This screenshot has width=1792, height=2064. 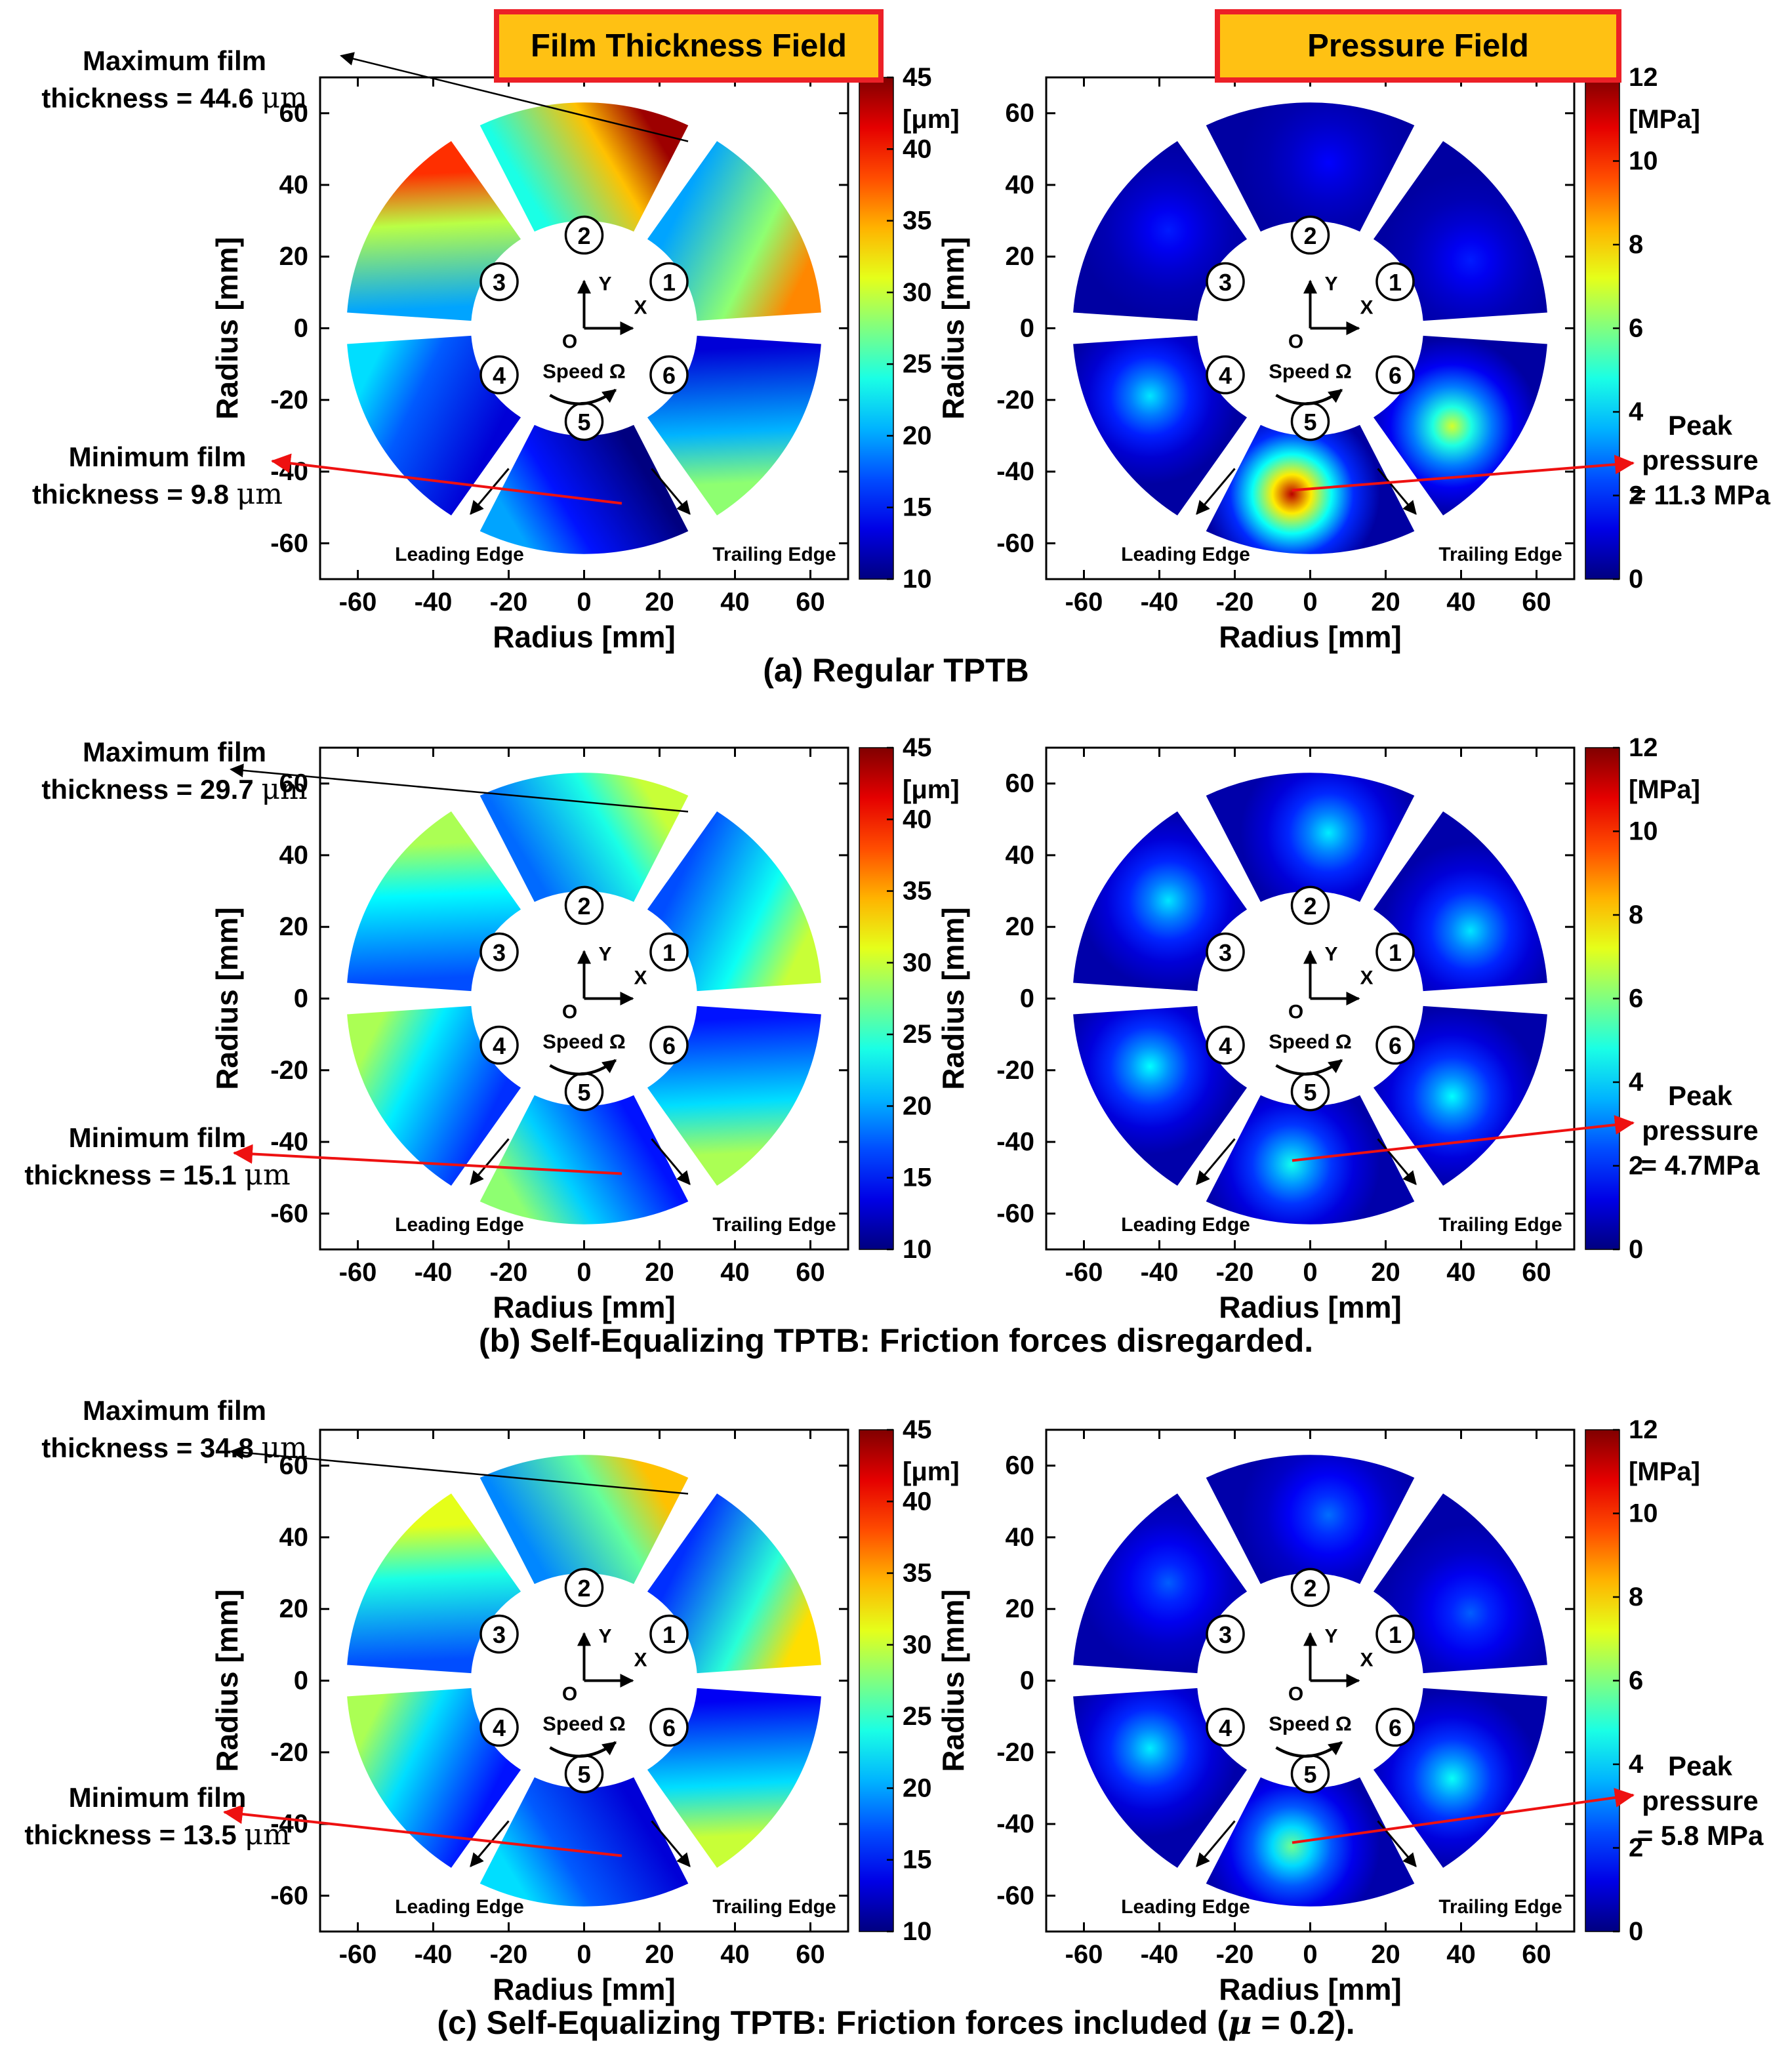 What do you see at coordinates (734, 231) in the screenshot?
I see `pad-1-film-a` at bounding box center [734, 231].